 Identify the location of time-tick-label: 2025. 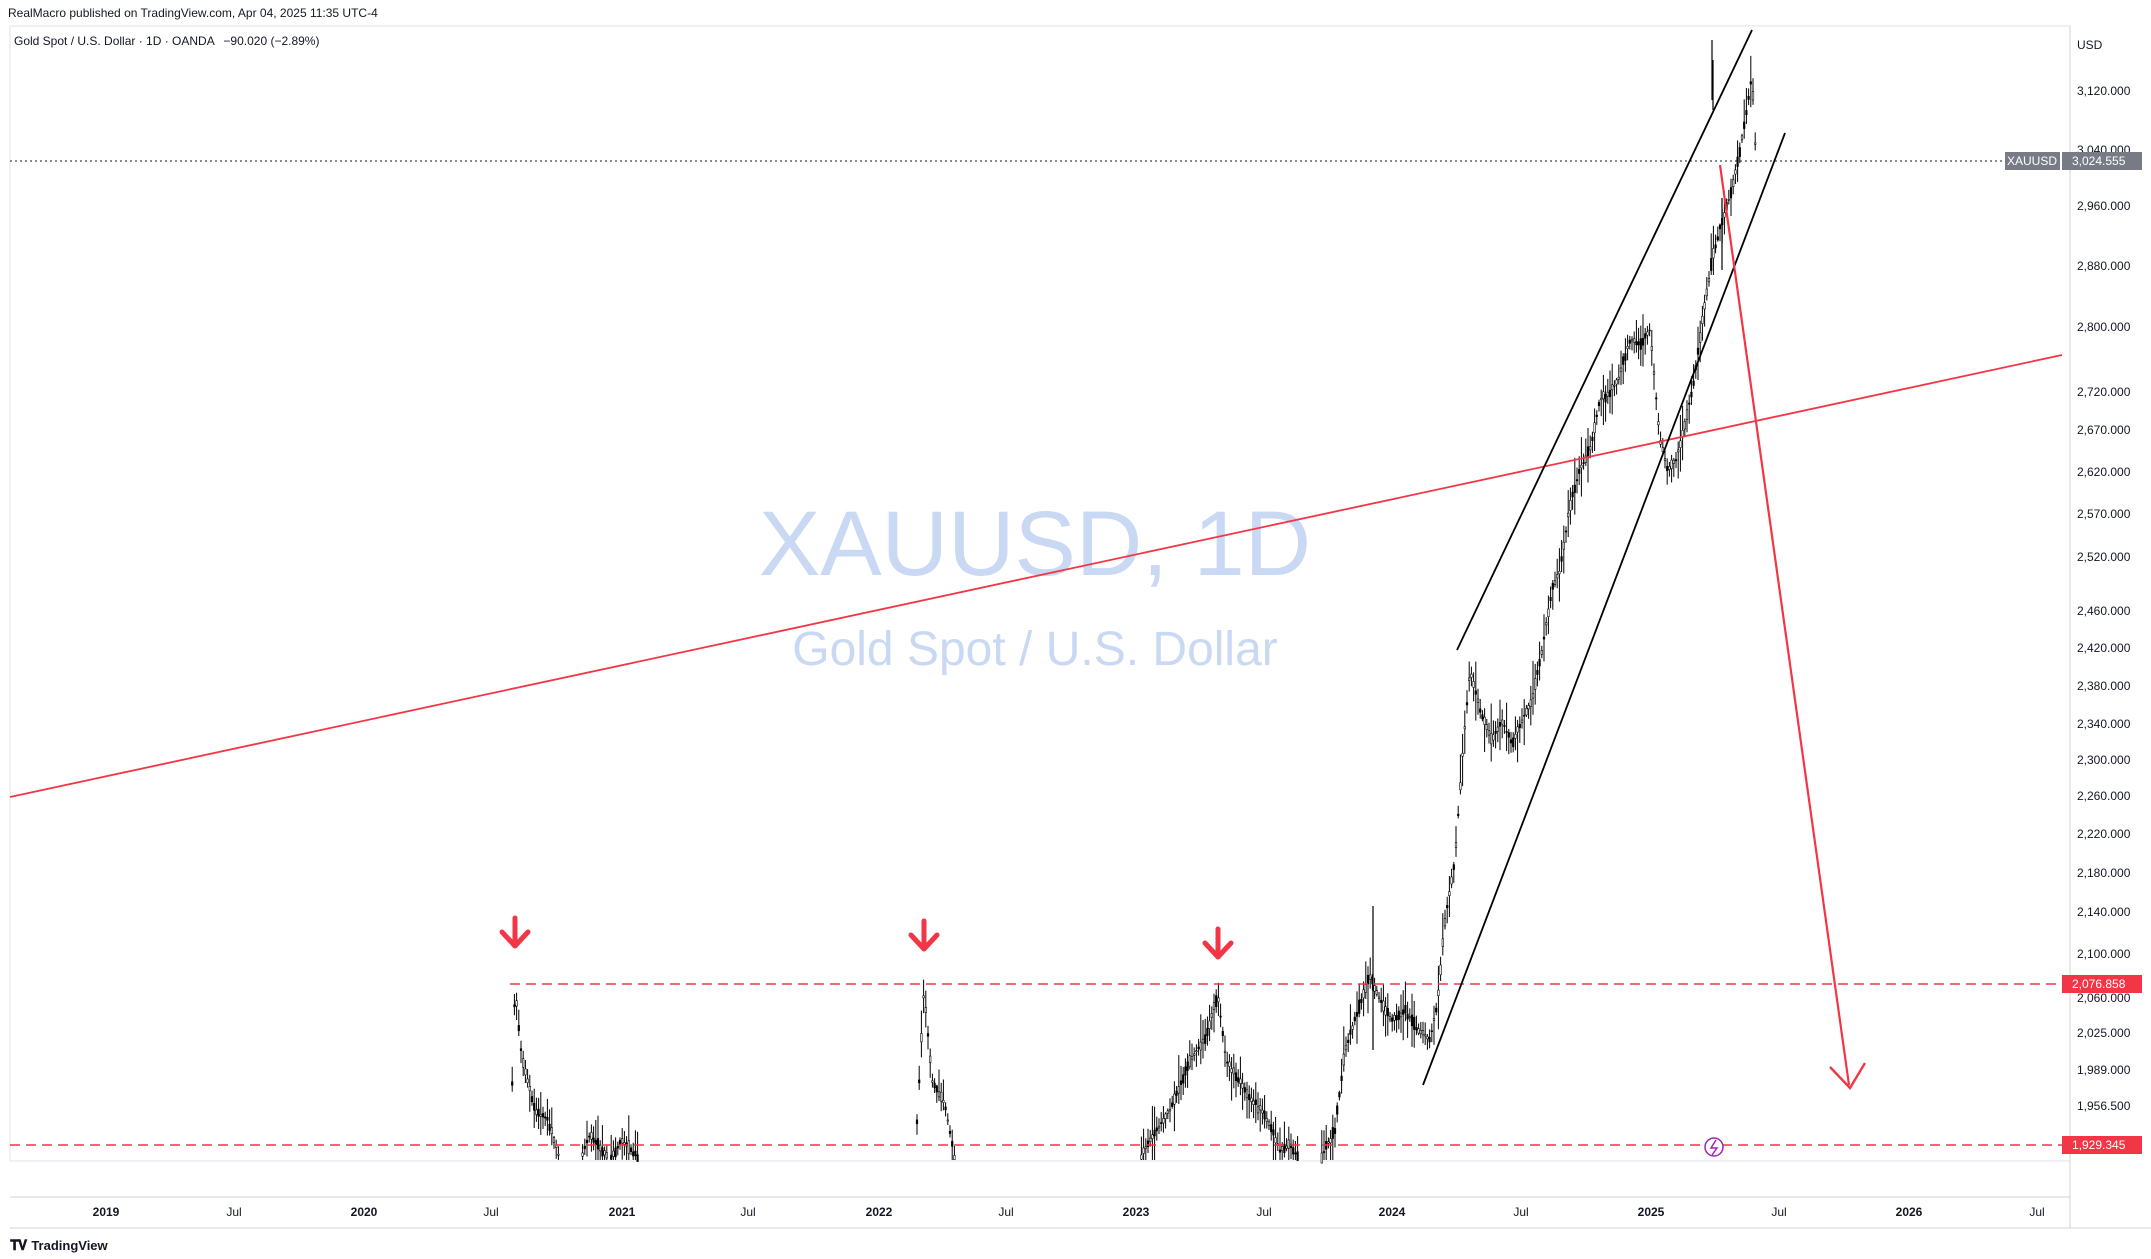
(1651, 1212).